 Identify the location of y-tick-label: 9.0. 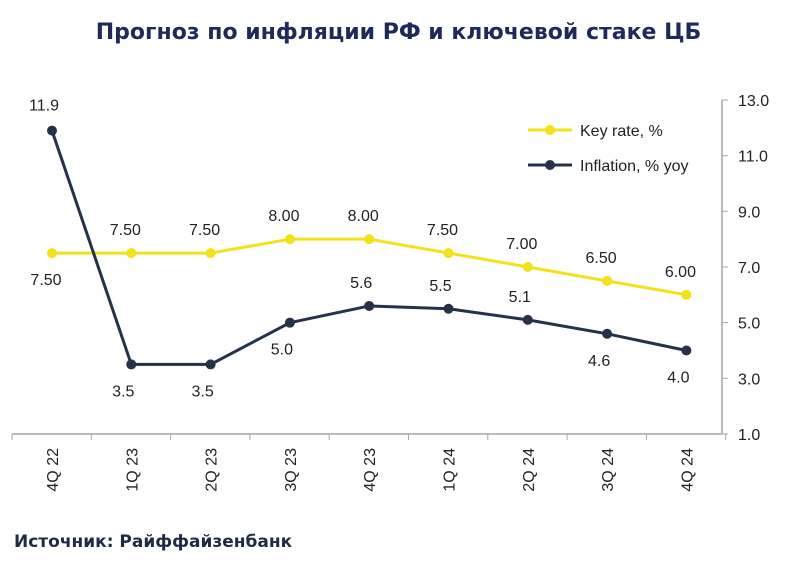
(749, 212).